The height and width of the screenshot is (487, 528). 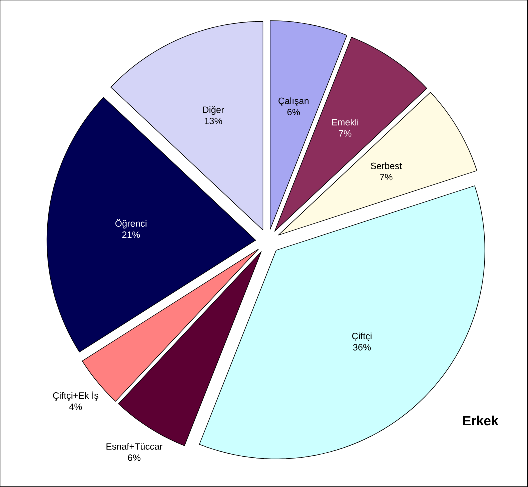 I want to click on slice-label: Emekli, so click(x=345, y=122).